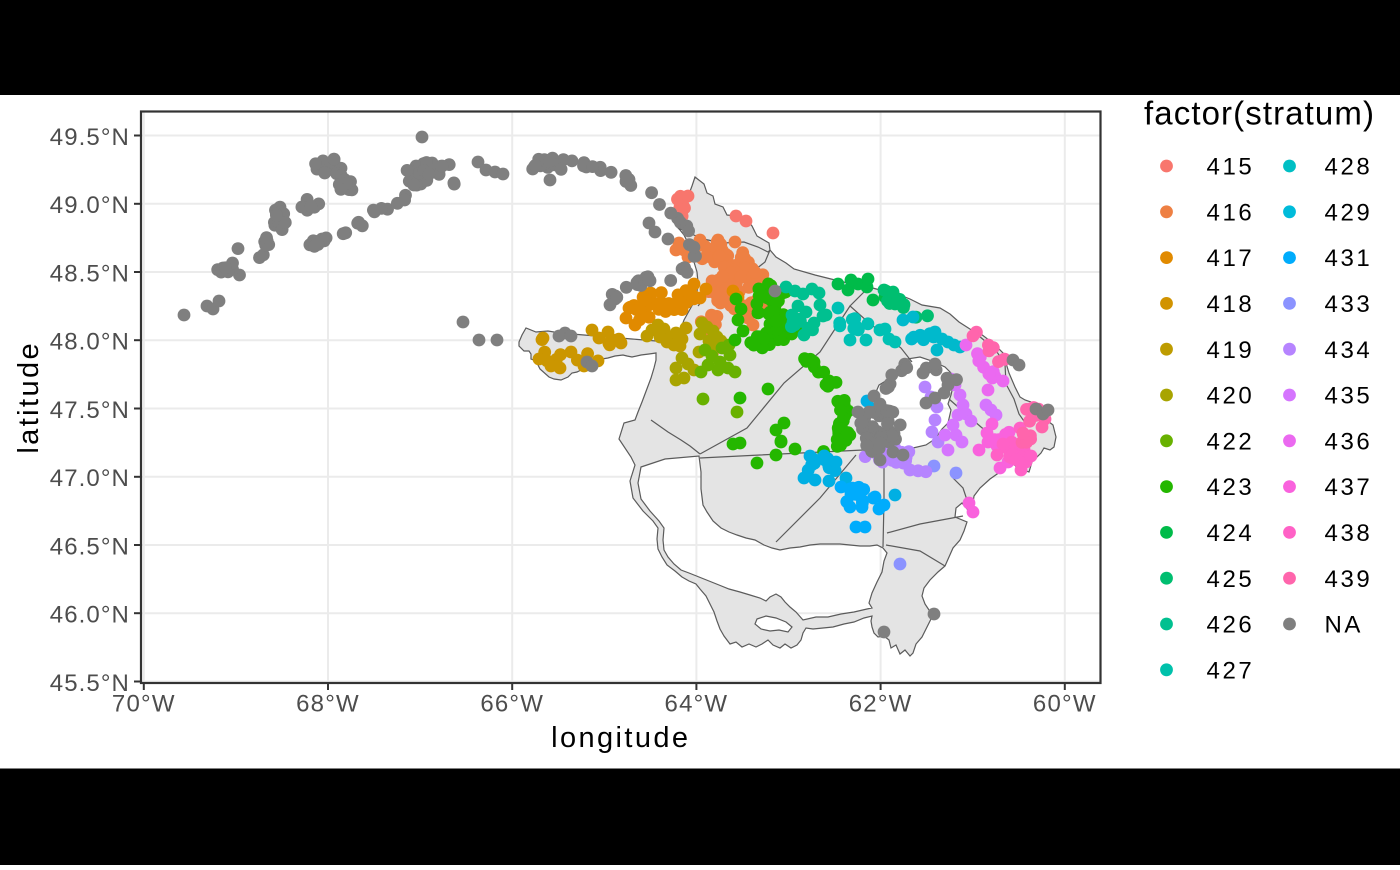 This screenshot has width=1400, height=870. I want to click on svg-text: 429, so click(1349, 212).